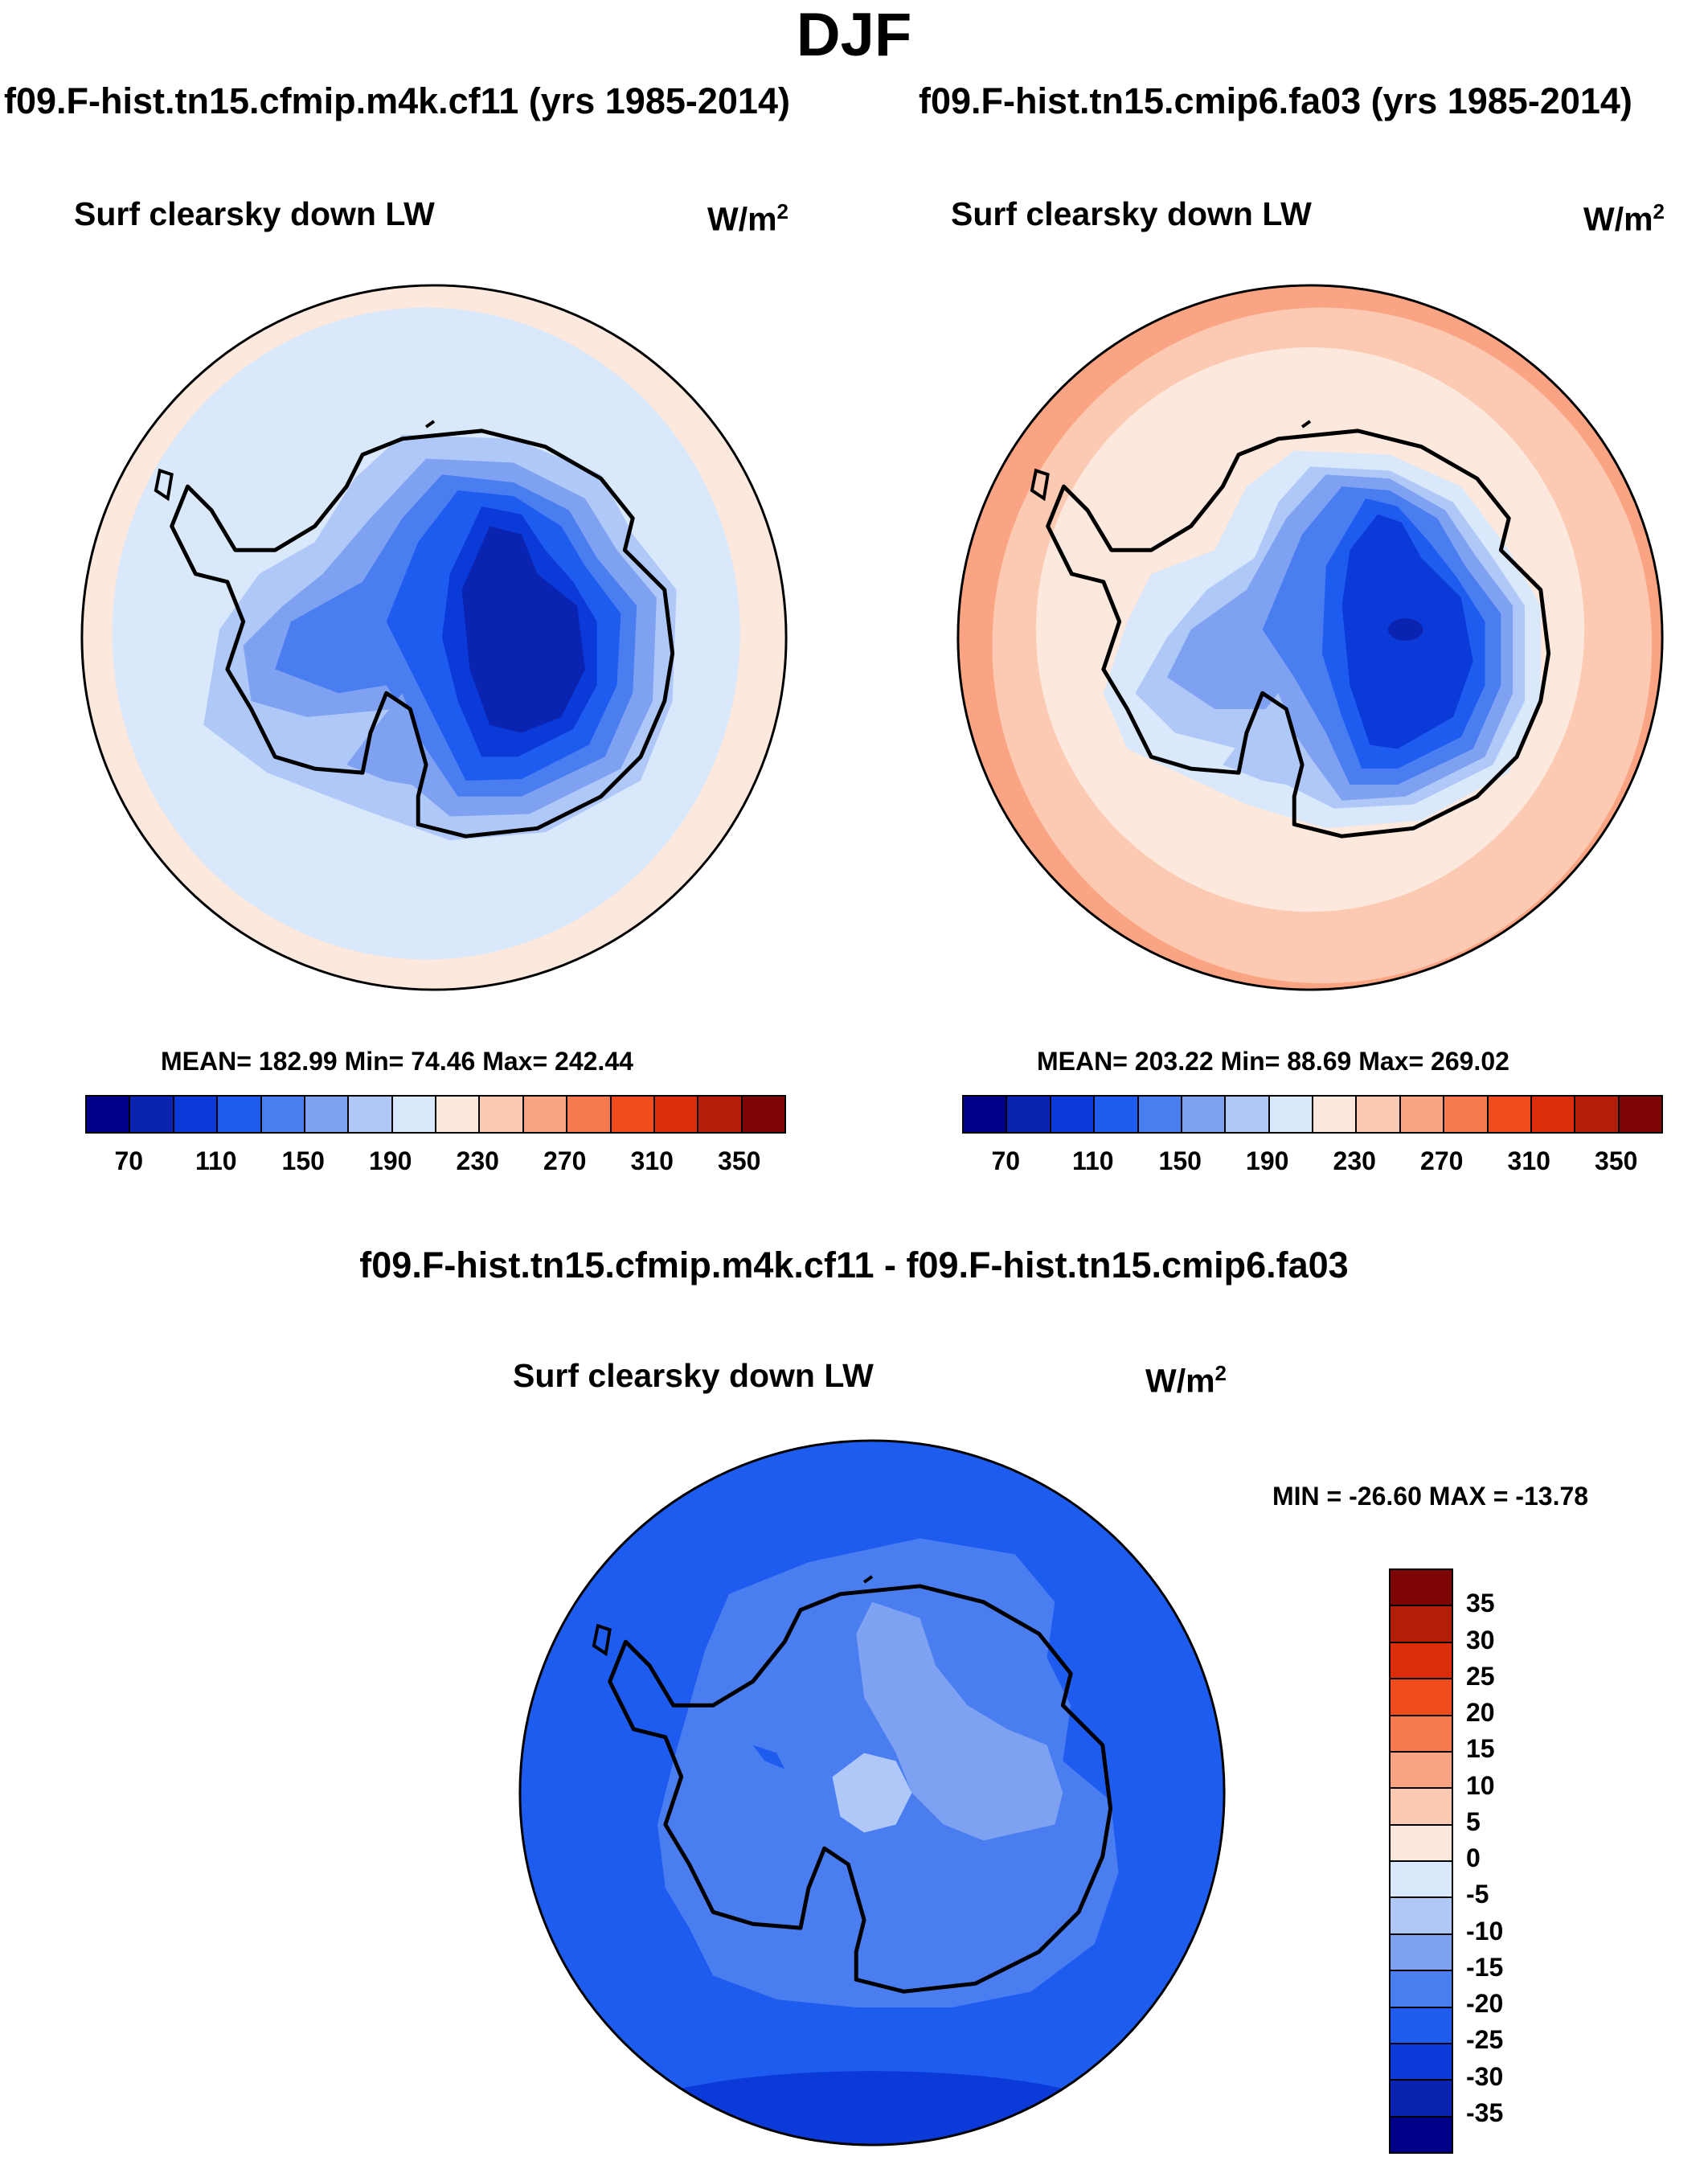 The width and height of the screenshot is (1708, 2165). What do you see at coordinates (872, 1793) in the screenshot?
I see `diff-polar-map` at bounding box center [872, 1793].